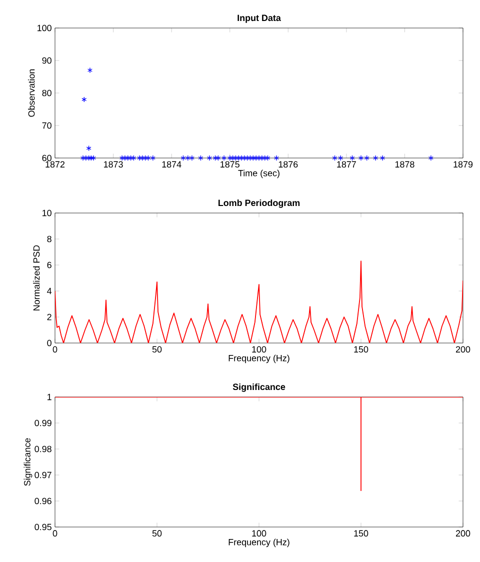 This screenshot has width=480, height=562. I want to click on chart-title: Input Data, so click(259, 18).